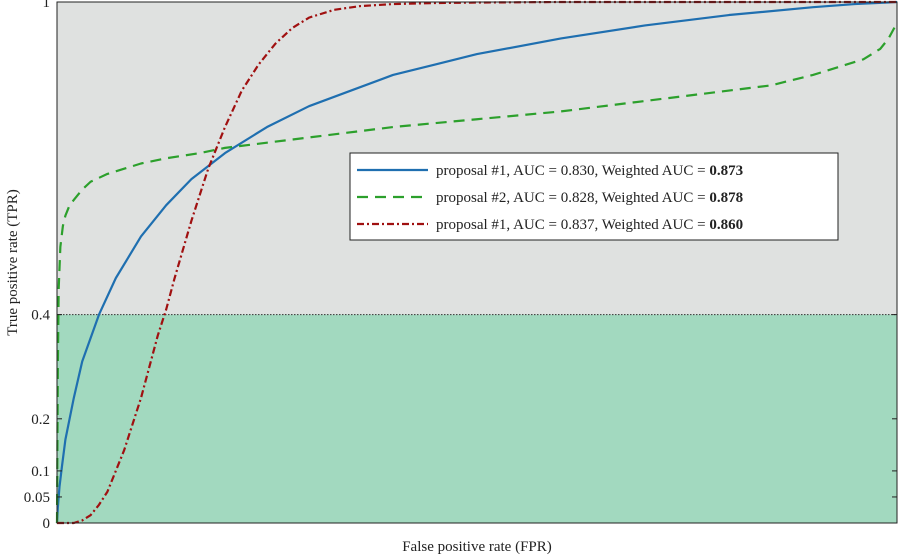 The width and height of the screenshot is (900, 555). What do you see at coordinates (13, 262) in the screenshot?
I see `y-axis-label: True positive rate (TPR)` at bounding box center [13, 262].